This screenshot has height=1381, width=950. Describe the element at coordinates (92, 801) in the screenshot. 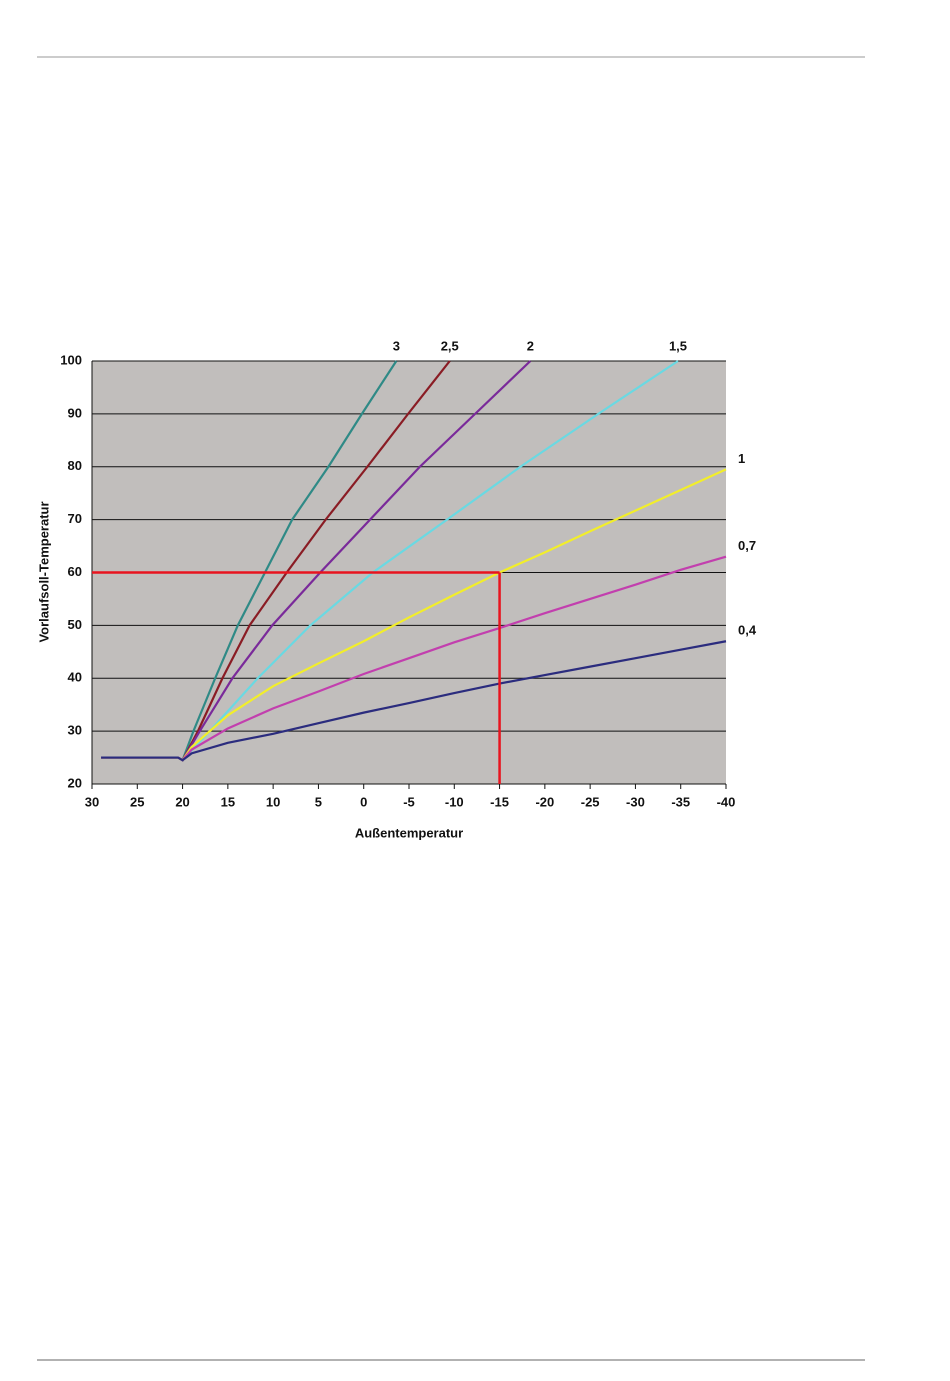

I see `x-tick-label: 30` at that location.